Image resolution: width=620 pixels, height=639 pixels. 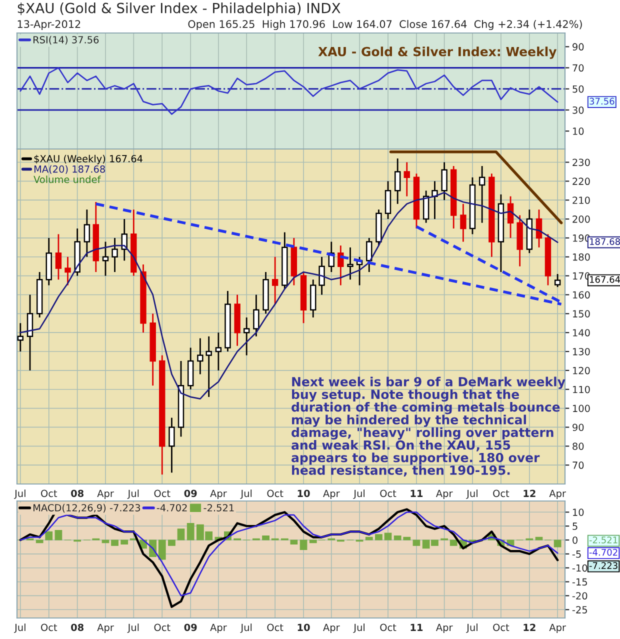 I want to click on legend-label: MACD(12,26,9) -7.223, so click(x=87, y=508).